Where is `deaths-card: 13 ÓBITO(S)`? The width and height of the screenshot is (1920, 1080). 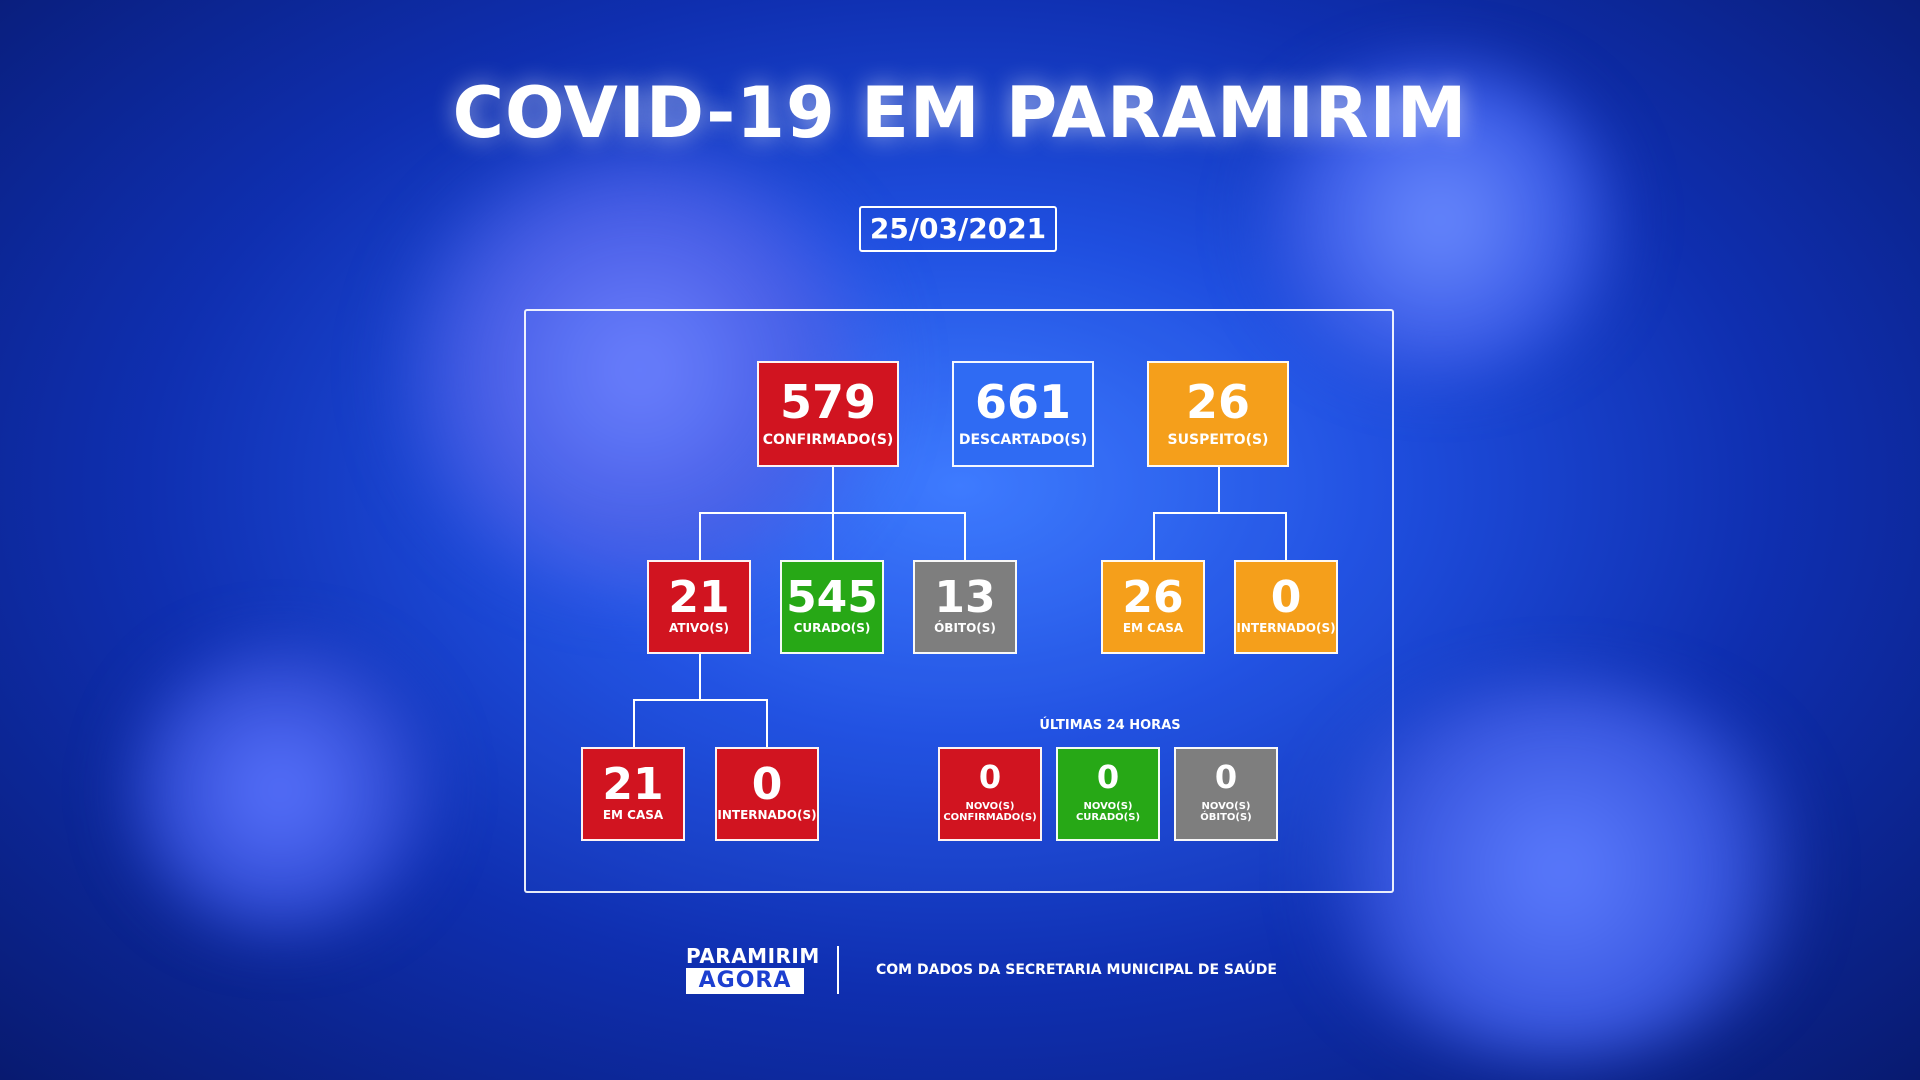
deaths-card: 13 ÓBITO(S) is located at coordinates (965, 607).